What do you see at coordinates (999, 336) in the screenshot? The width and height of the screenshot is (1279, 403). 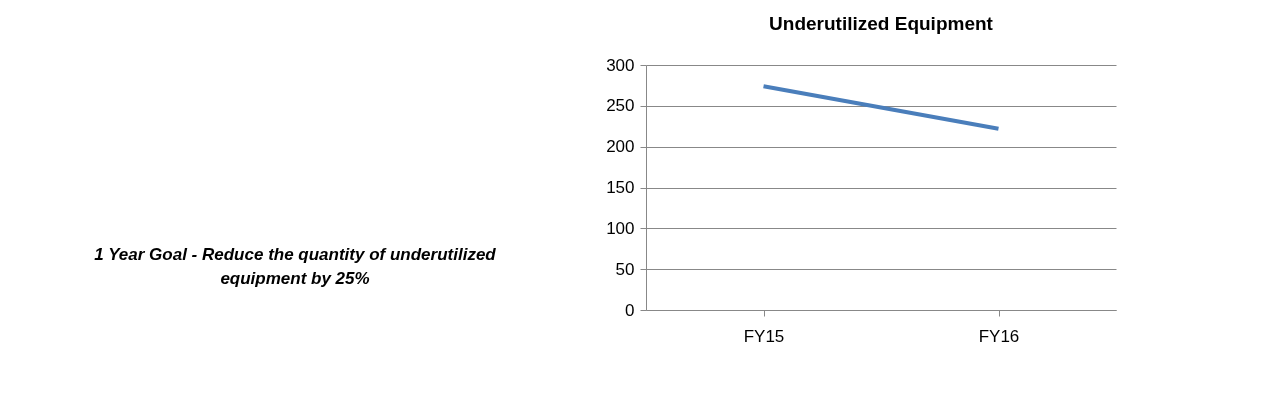 I see `x-tick-label: FY16` at bounding box center [999, 336].